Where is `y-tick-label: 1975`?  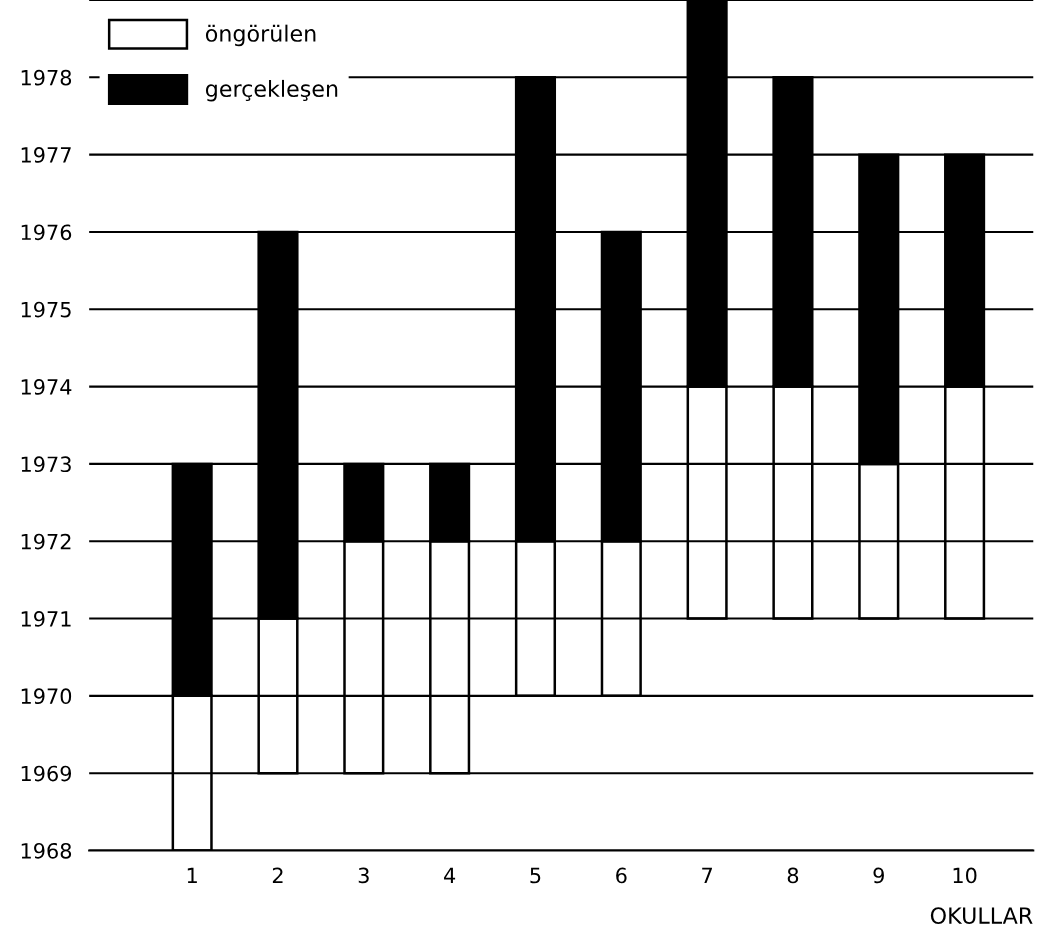 y-tick-label: 1975 is located at coordinates (46, 309).